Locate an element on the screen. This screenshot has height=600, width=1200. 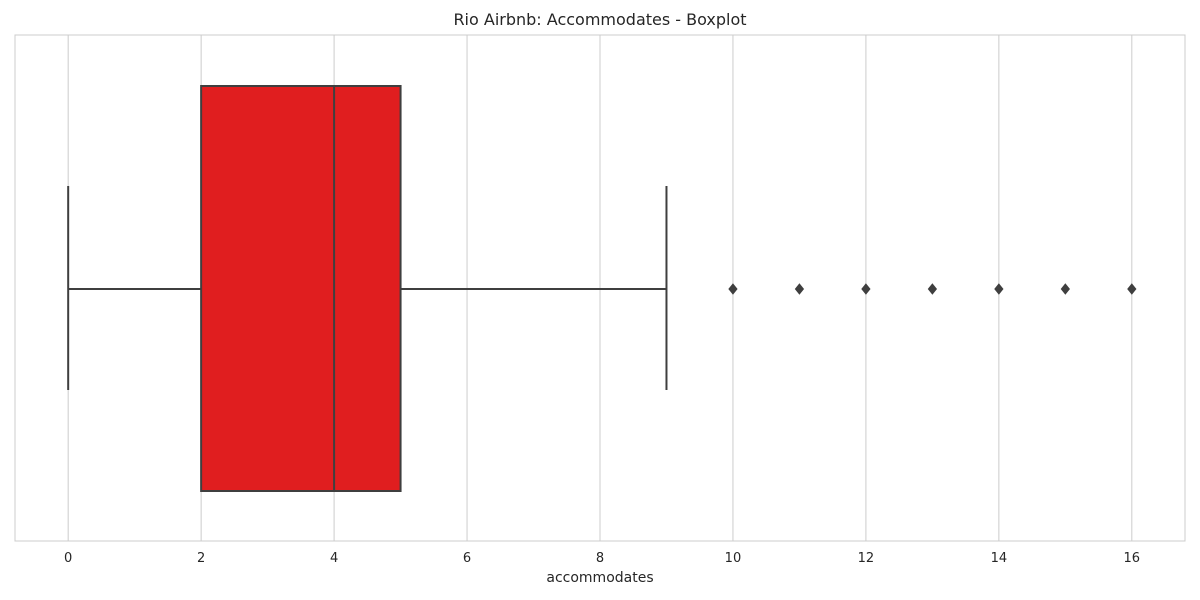
x-tick-label: 6 is located at coordinates (467, 558).